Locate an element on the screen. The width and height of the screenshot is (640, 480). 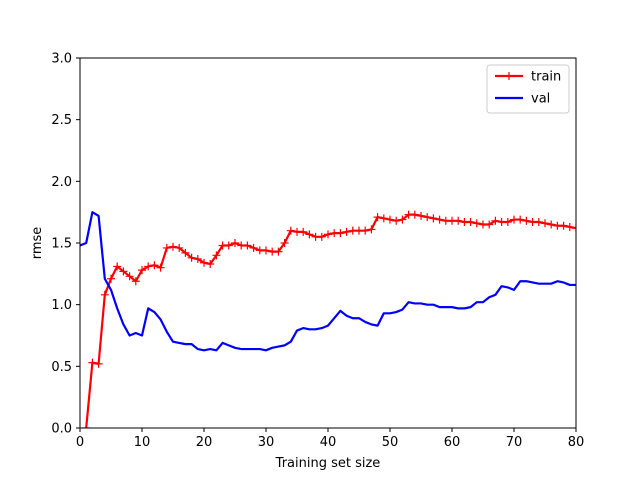
x-tick-label: 60 is located at coordinates (452, 442).